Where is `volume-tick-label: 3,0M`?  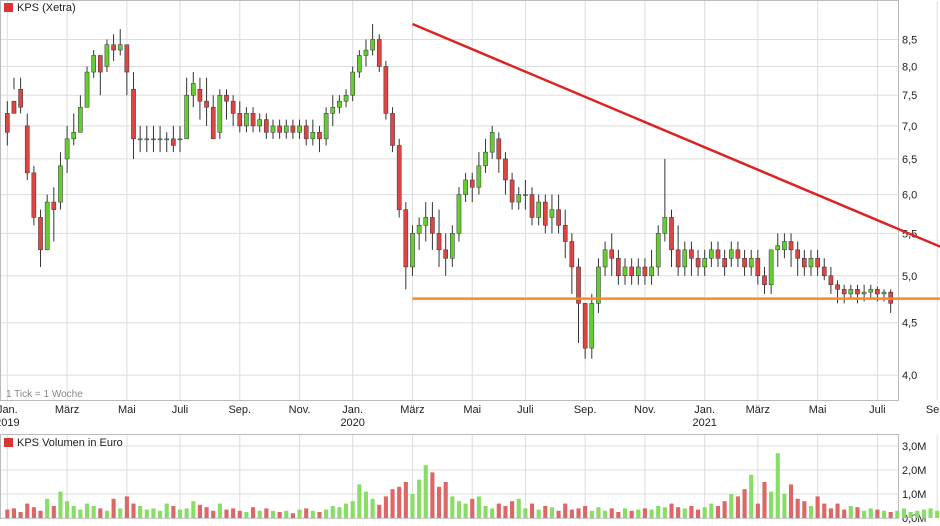 volume-tick-label: 3,0M is located at coordinates (914, 447).